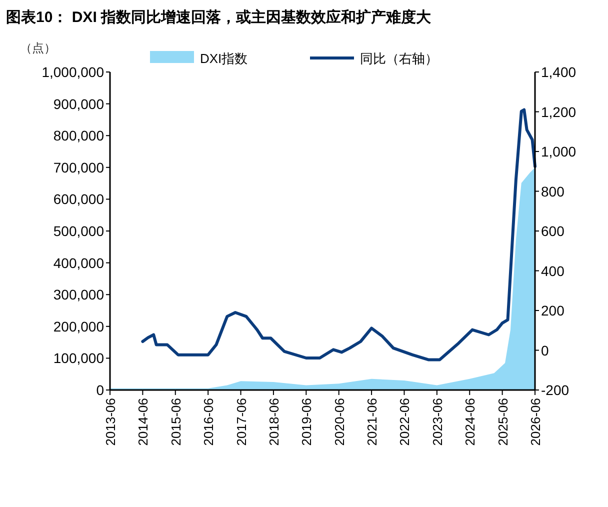 The width and height of the screenshot is (608, 507). I want to click on x-tick-label: 2015-06, so click(176, 422).